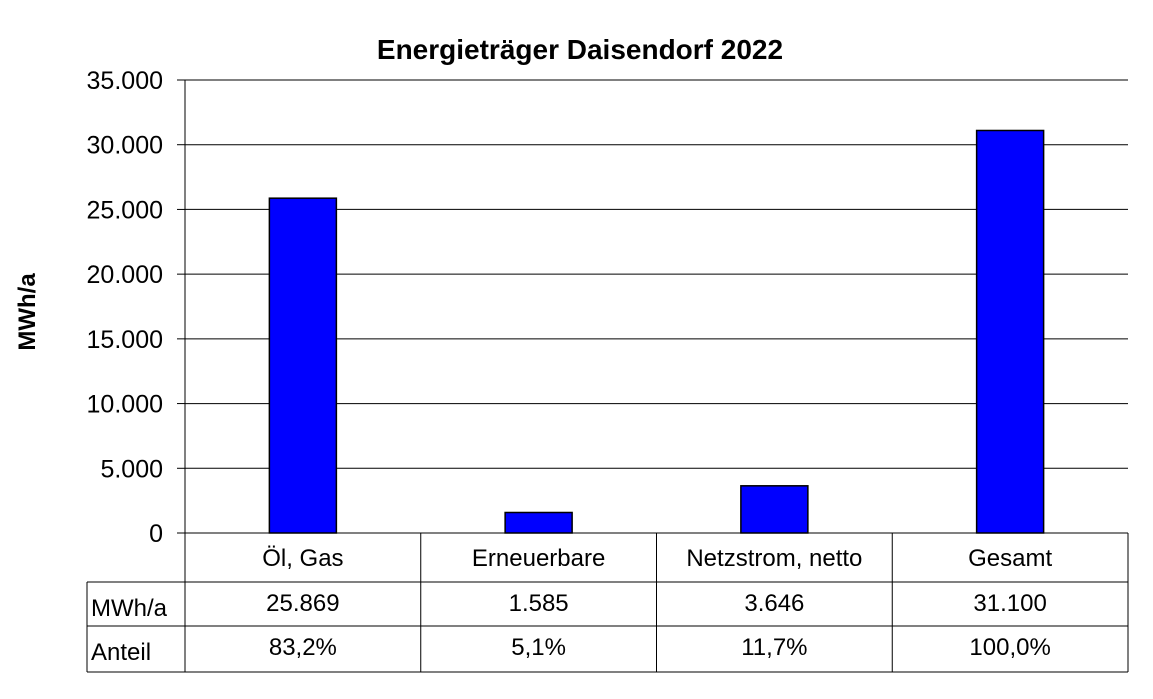  Describe the element at coordinates (538, 558) in the screenshot. I see `x-tick-label: Erneuerbare` at that location.